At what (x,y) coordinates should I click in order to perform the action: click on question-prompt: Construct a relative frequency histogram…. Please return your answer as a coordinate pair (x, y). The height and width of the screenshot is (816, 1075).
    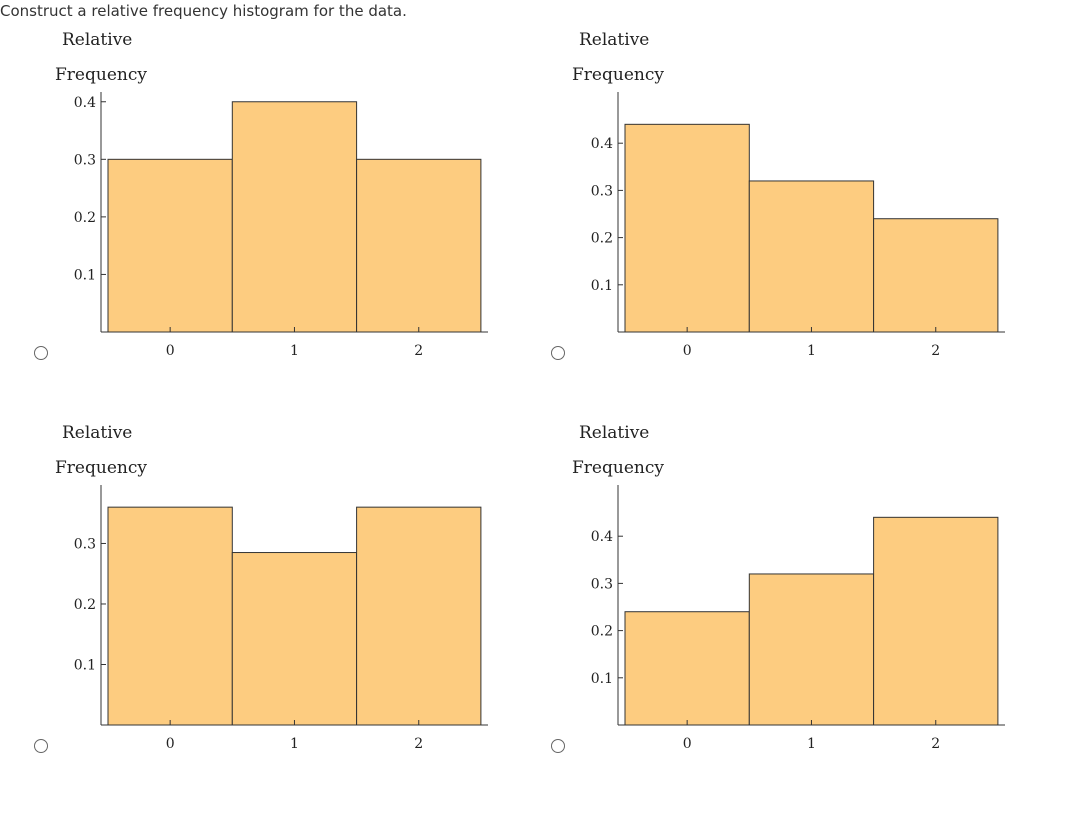
    Looking at the image, I should click on (203, 11).